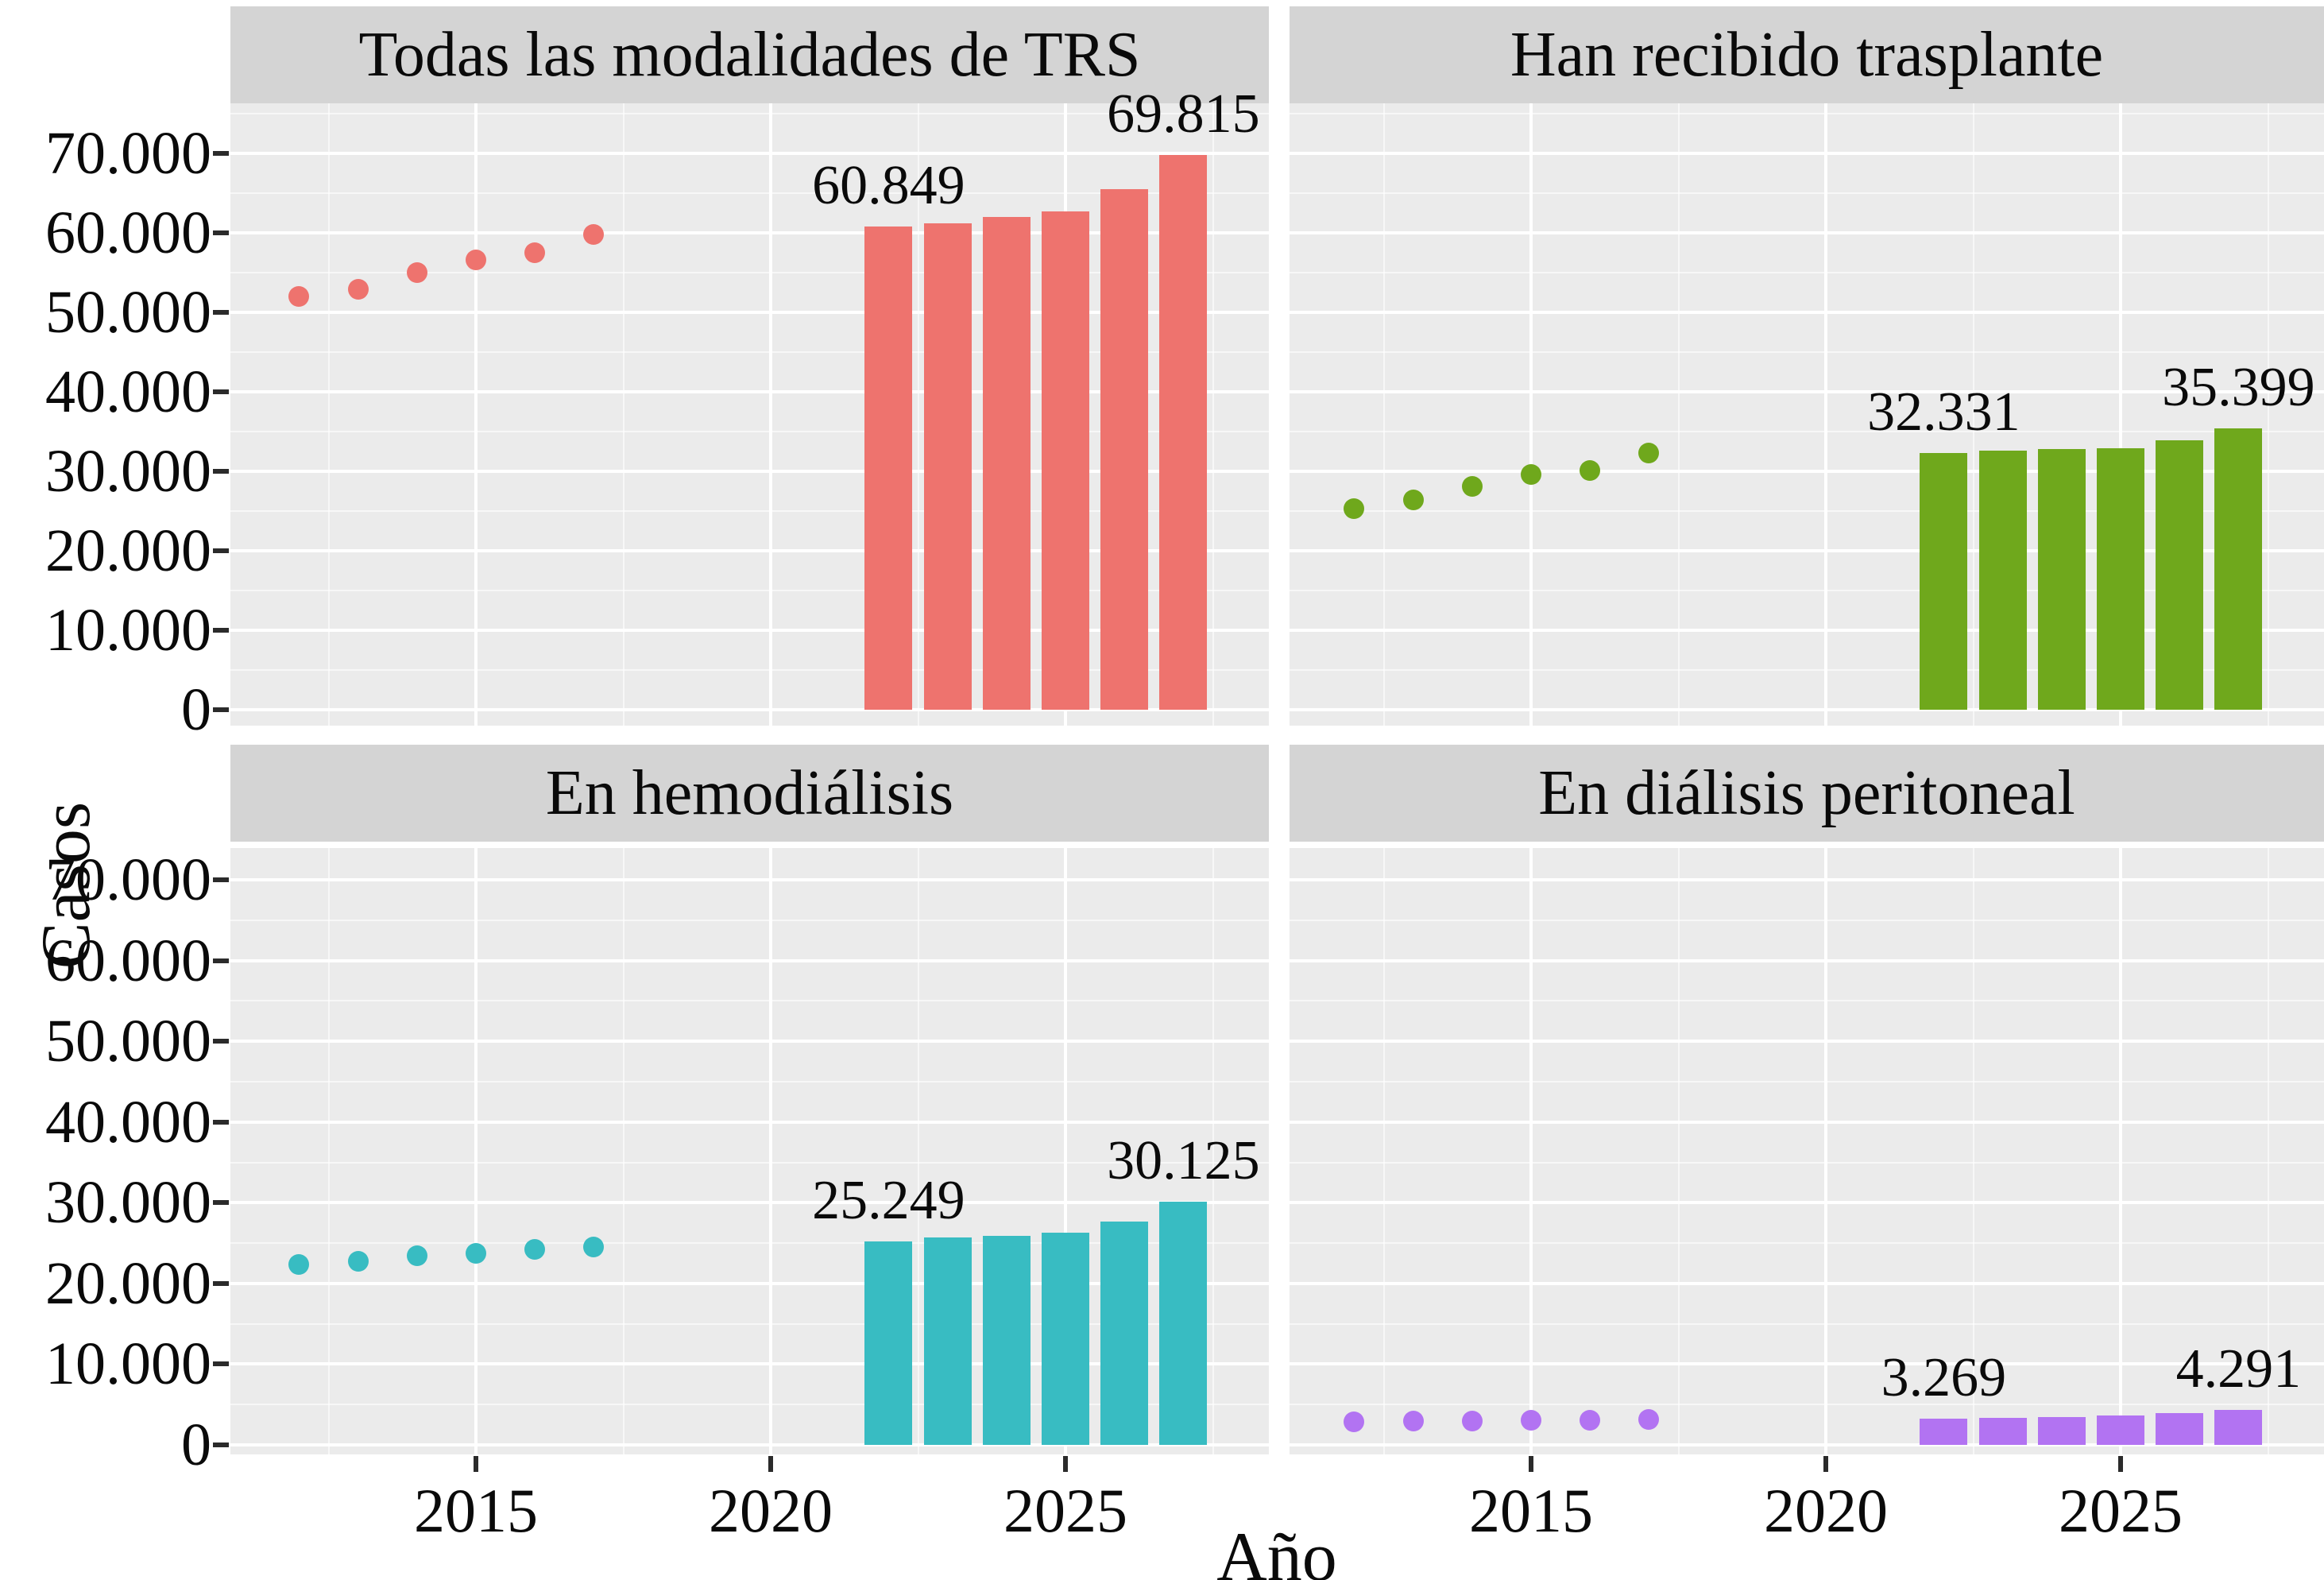 This screenshot has width=2324, height=1580. What do you see at coordinates (128, 879) in the screenshot?
I see `y-tick-label: 70.000` at bounding box center [128, 879].